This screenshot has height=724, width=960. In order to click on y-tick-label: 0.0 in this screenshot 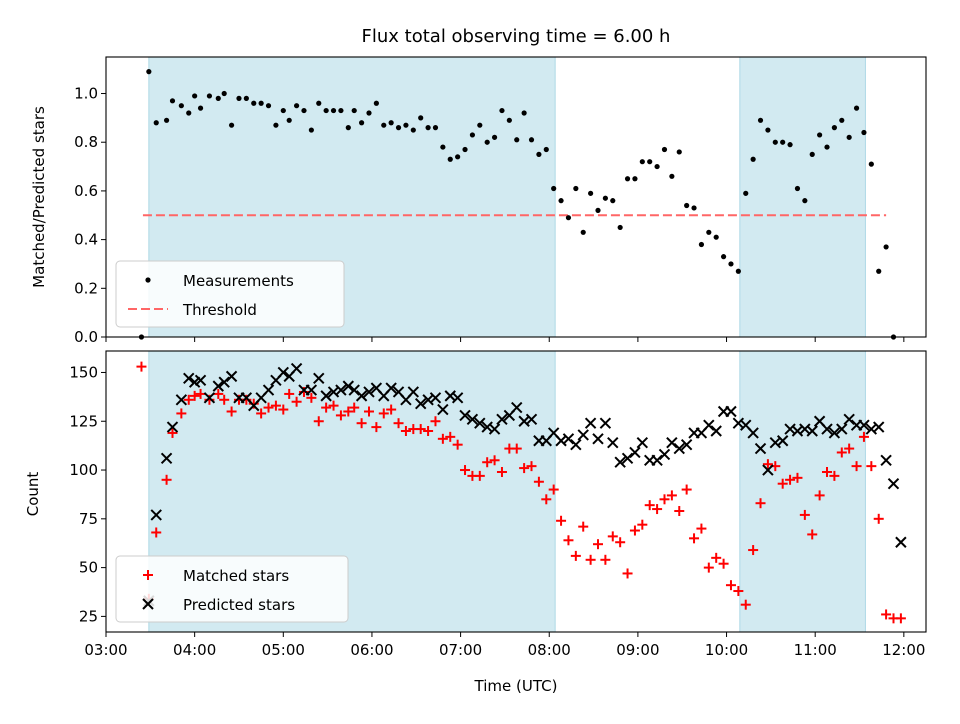, I will do `click(86, 337)`.